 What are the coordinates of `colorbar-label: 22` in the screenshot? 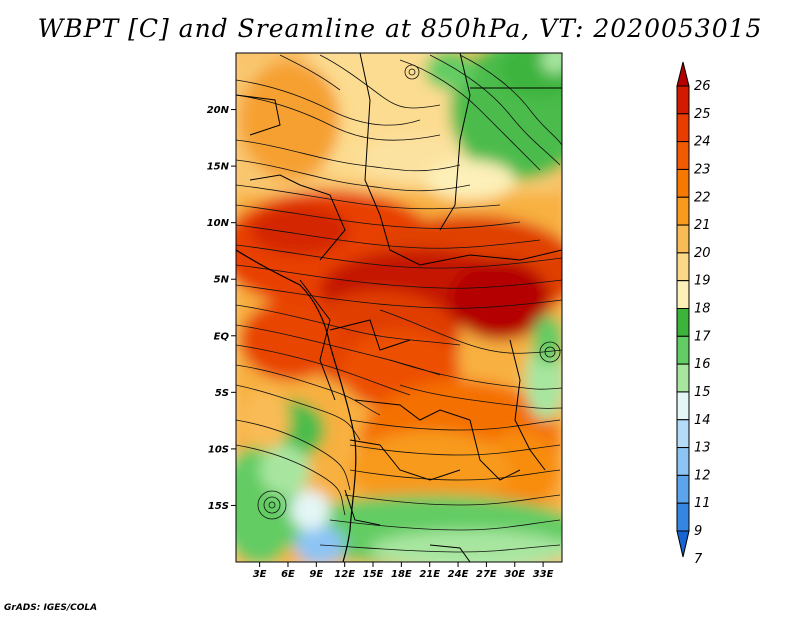 It's located at (702, 197).